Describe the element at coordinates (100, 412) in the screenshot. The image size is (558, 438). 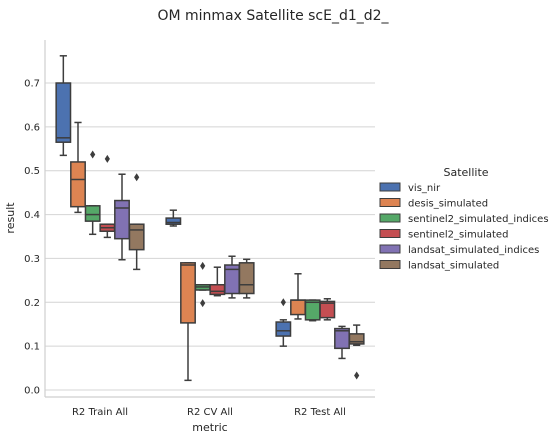
I see `x-tick-label: R2 Train All` at that location.